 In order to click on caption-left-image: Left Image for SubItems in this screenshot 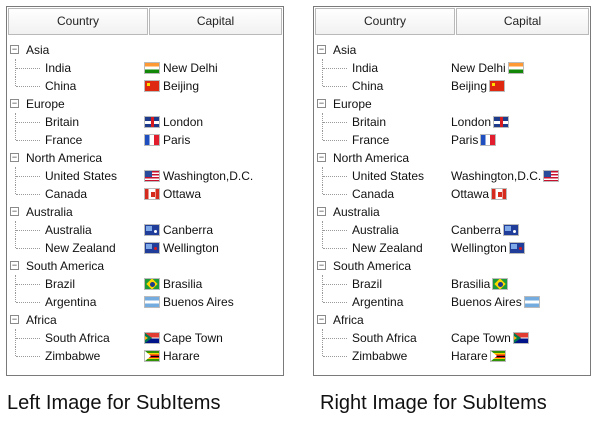, I will do `click(113, 403)`.